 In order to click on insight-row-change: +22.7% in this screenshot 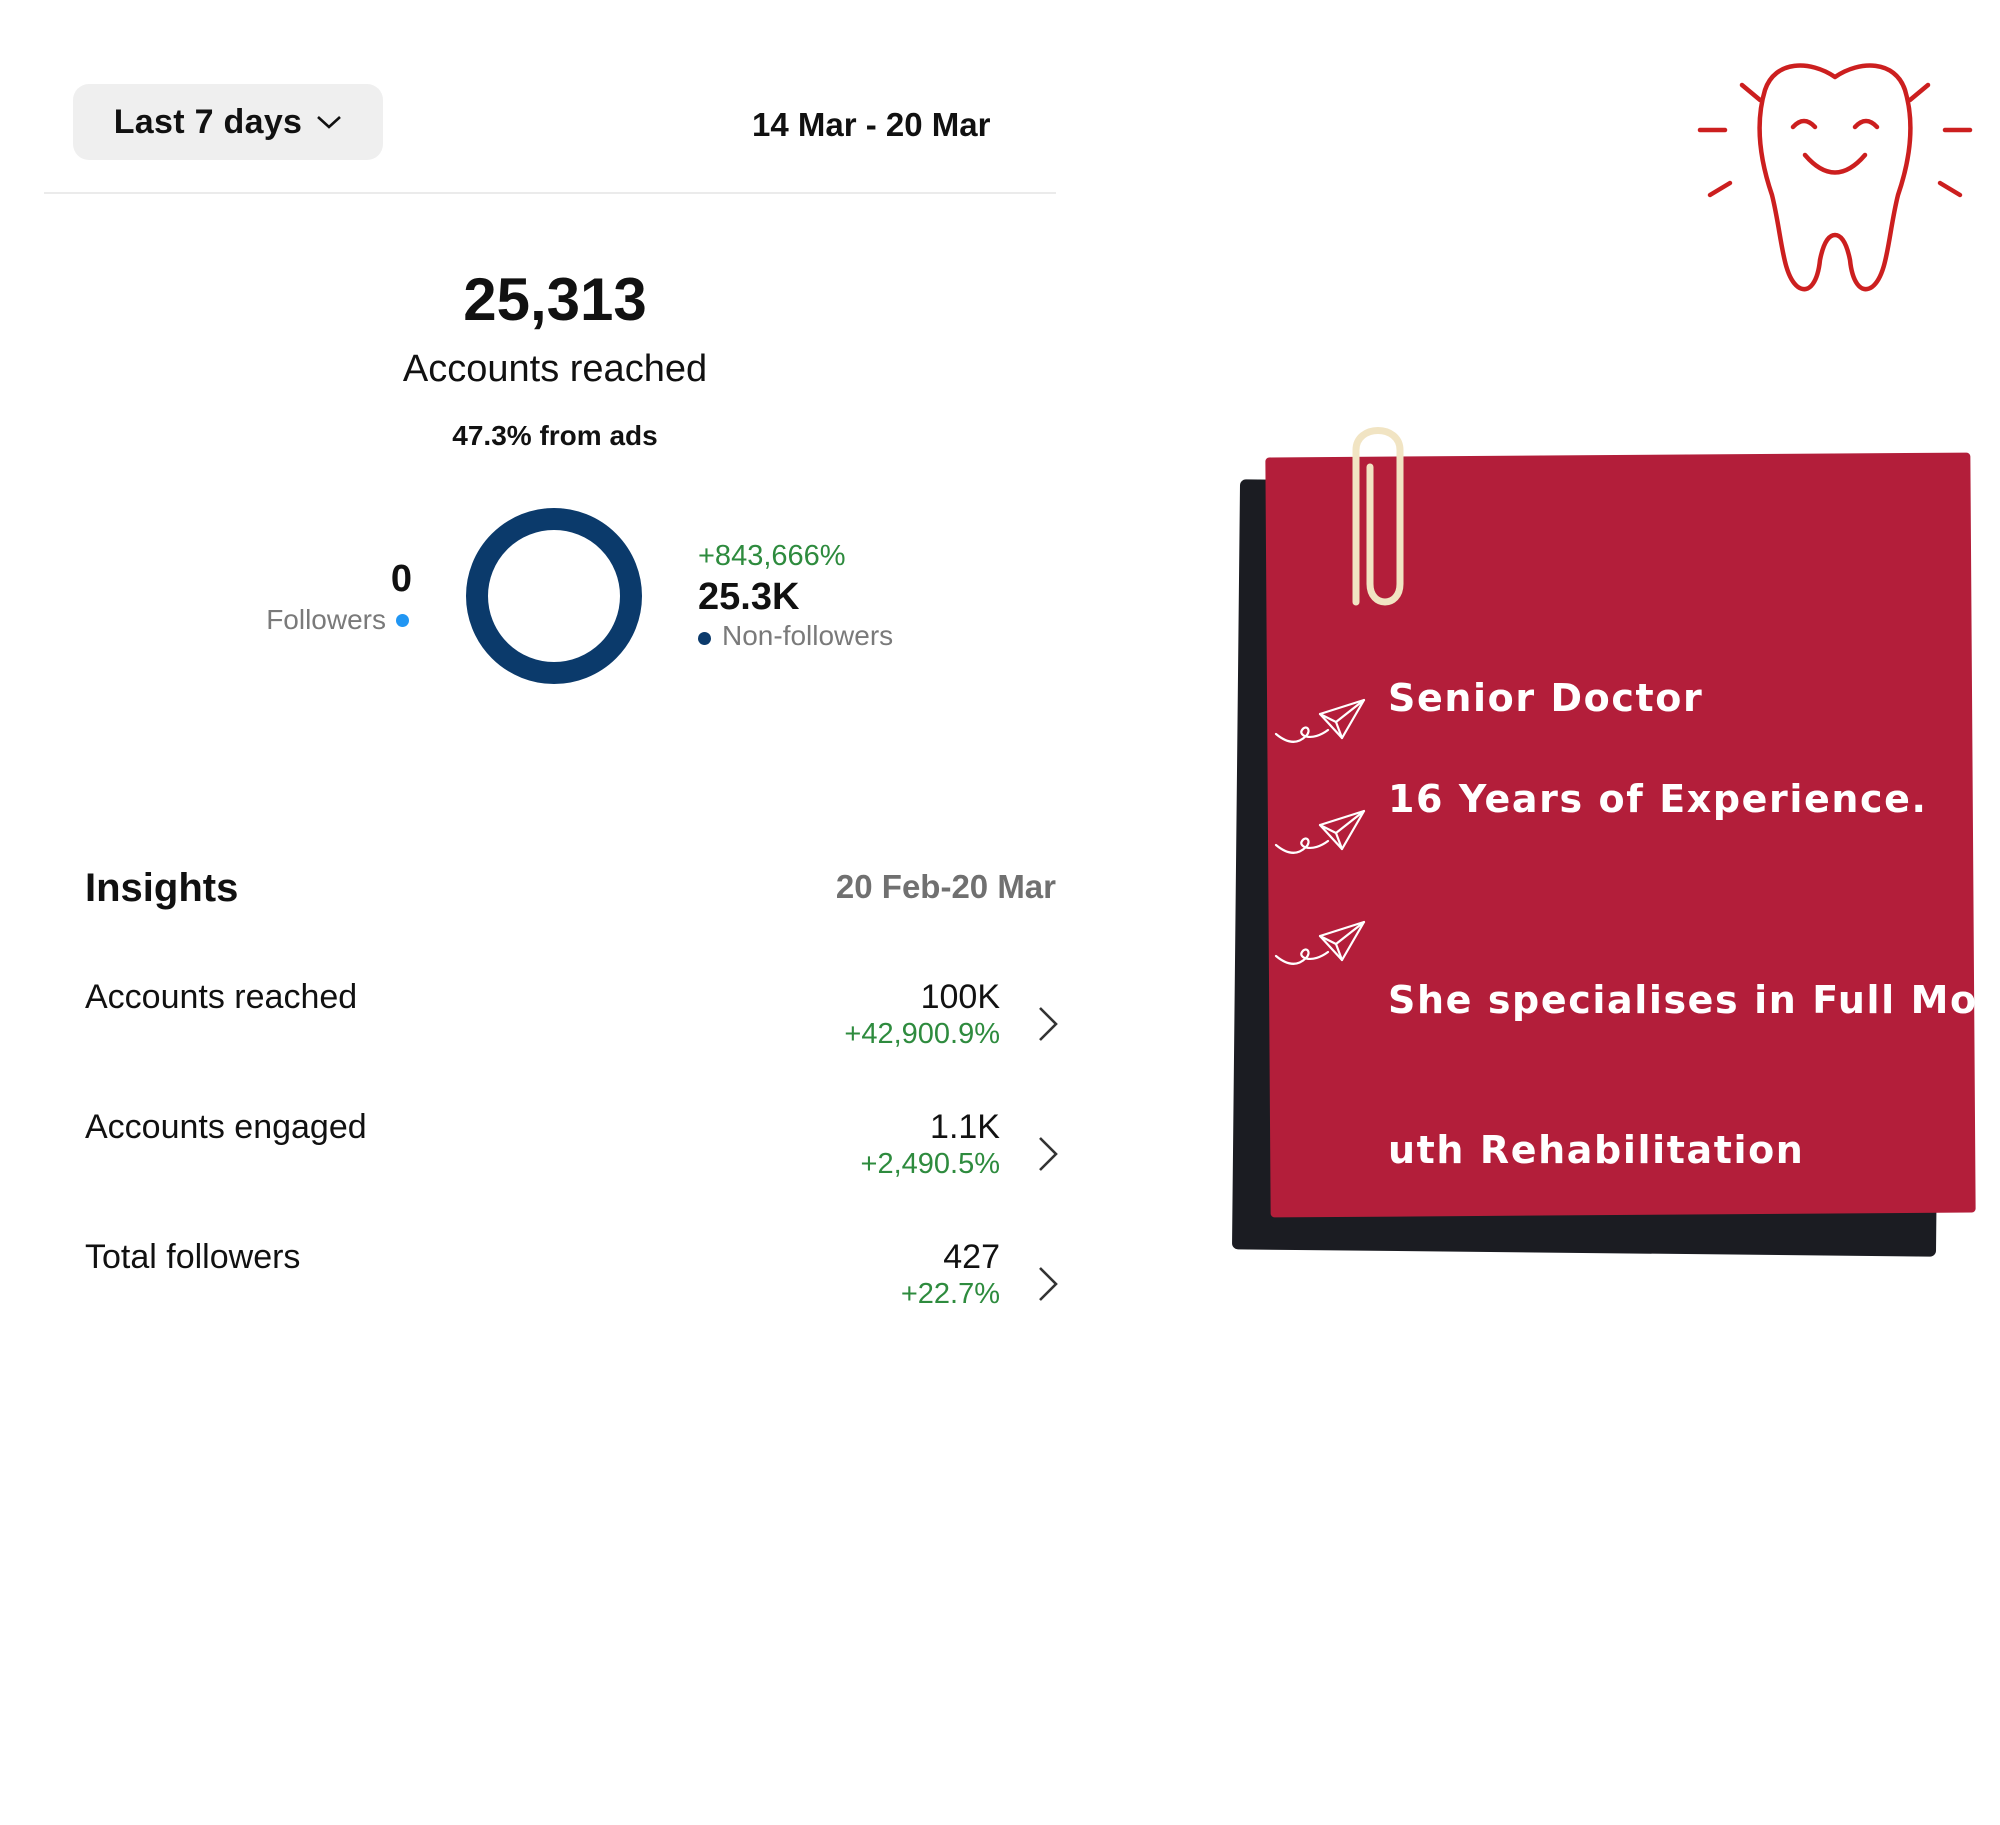, I will do `click(950, 1294)`.